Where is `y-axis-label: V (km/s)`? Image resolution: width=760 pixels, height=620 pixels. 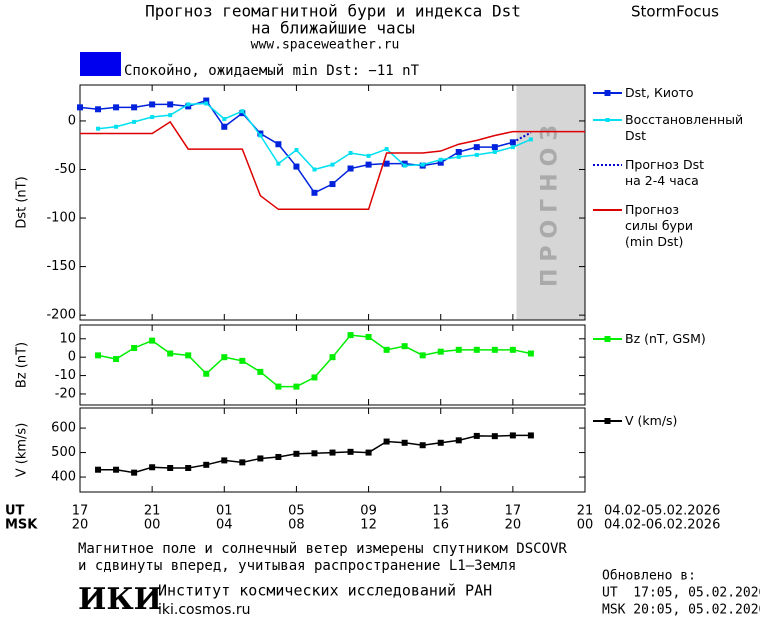
y-axis-label: V (km/s) is located at coordinates (22, 450).